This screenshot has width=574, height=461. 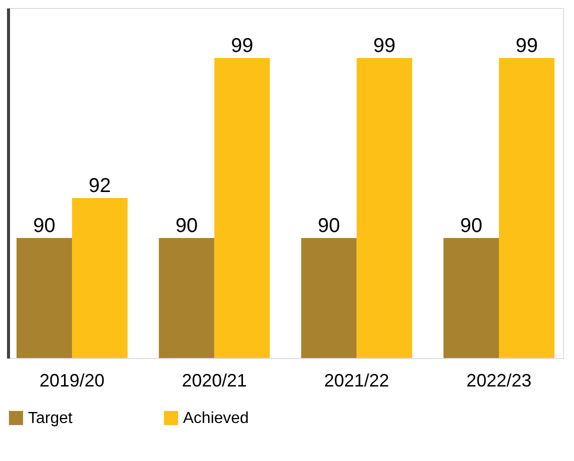 I want to click on legend-label: Target, so click(x=51, y=418).